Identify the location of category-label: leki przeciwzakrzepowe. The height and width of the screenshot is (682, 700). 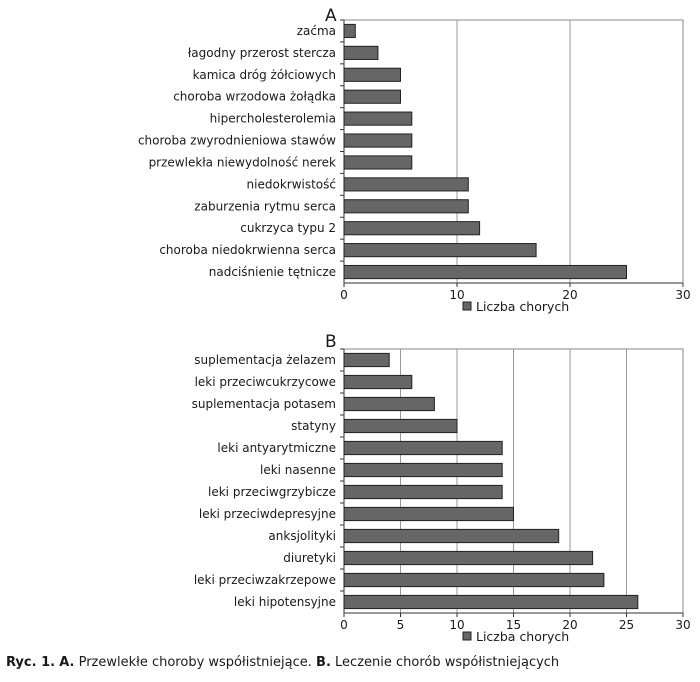
(265, 580).